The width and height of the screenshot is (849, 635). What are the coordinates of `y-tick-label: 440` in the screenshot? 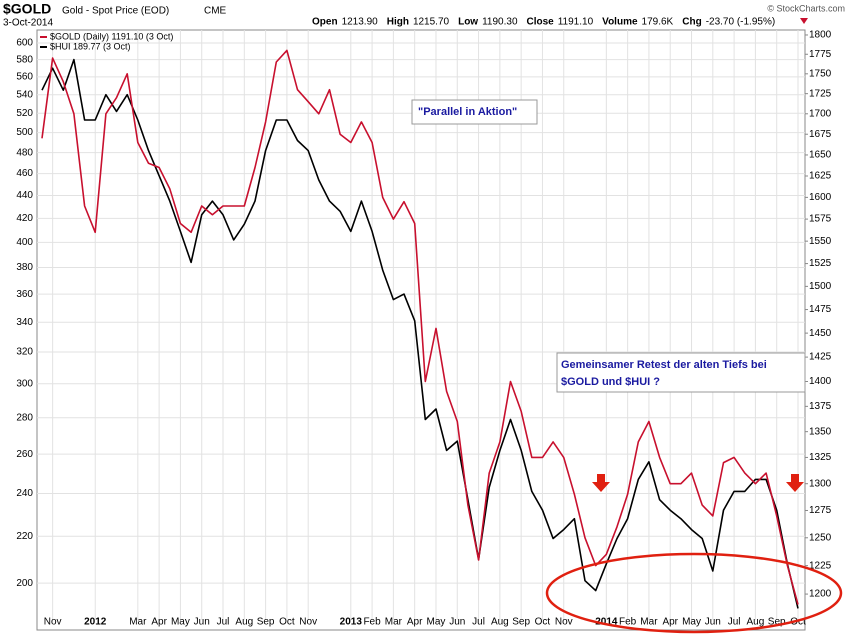 It's located at (24, 195).